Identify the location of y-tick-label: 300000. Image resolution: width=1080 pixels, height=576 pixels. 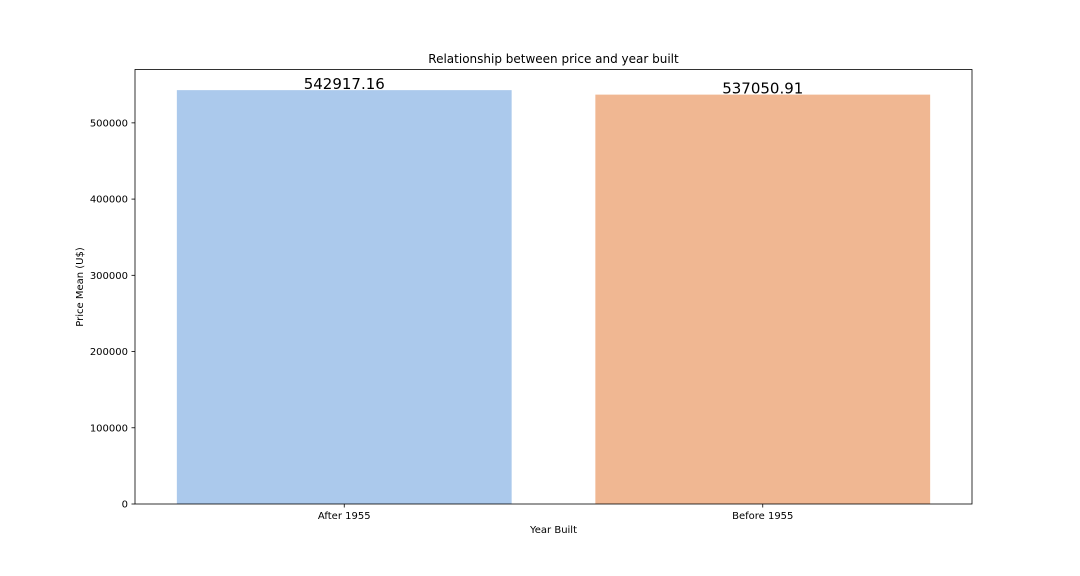
(109, 276).